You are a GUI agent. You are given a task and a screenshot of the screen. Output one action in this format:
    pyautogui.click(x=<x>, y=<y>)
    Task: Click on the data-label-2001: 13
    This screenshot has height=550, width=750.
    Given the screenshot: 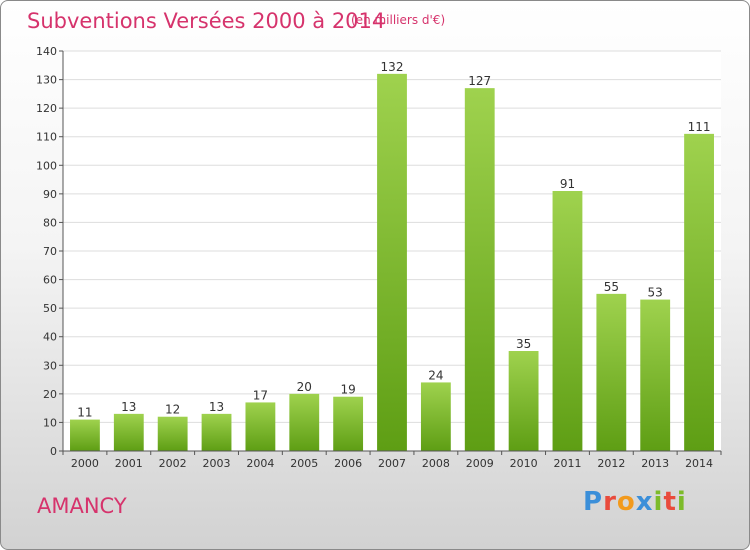 What is the action you would take?
    pyautogui.click(x=128, y=407)
    